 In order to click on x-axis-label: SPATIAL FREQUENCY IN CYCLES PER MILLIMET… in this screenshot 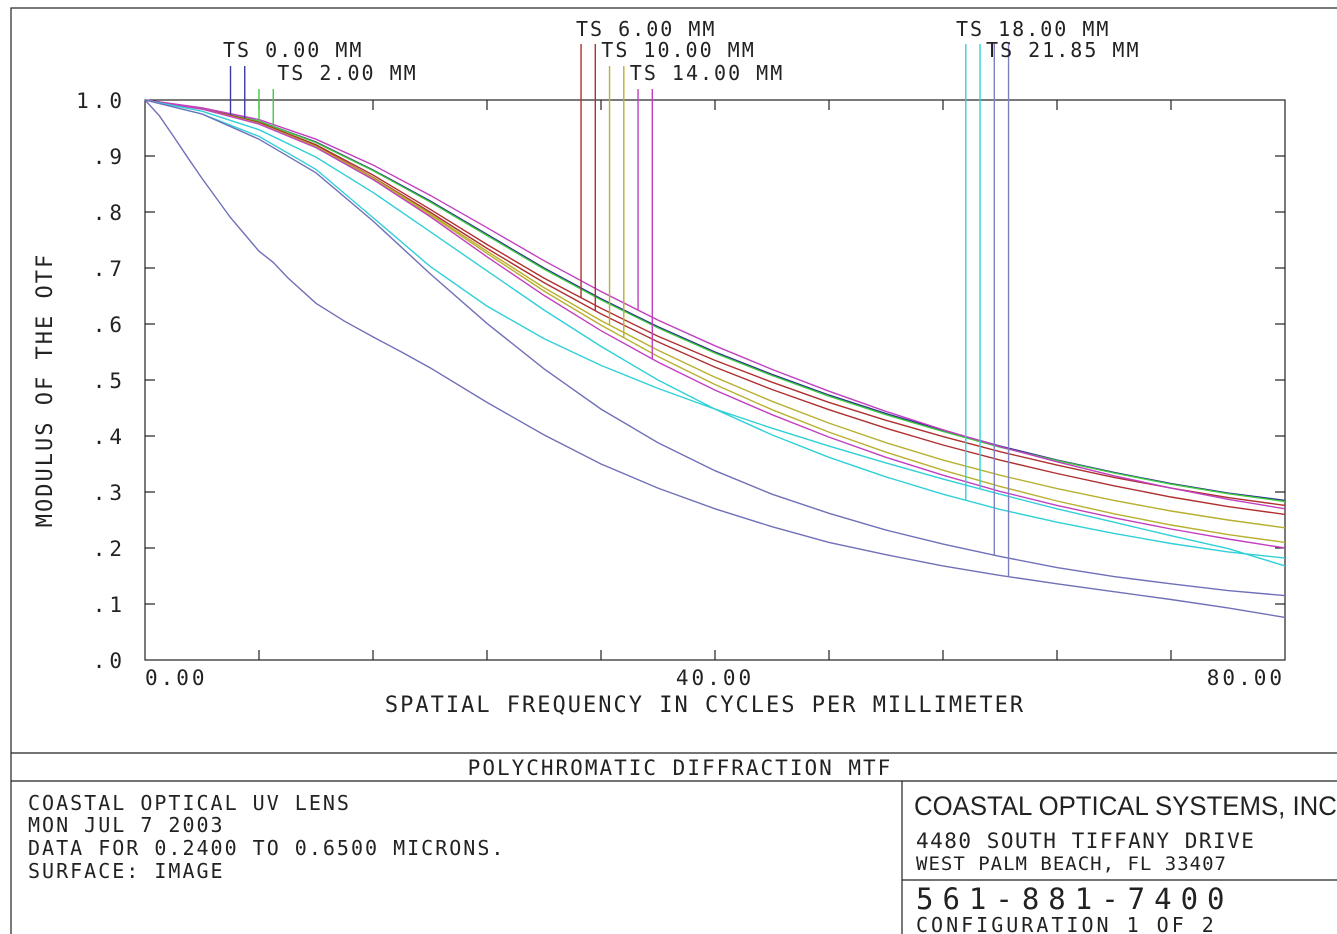, I will do `click(705, 705)`.